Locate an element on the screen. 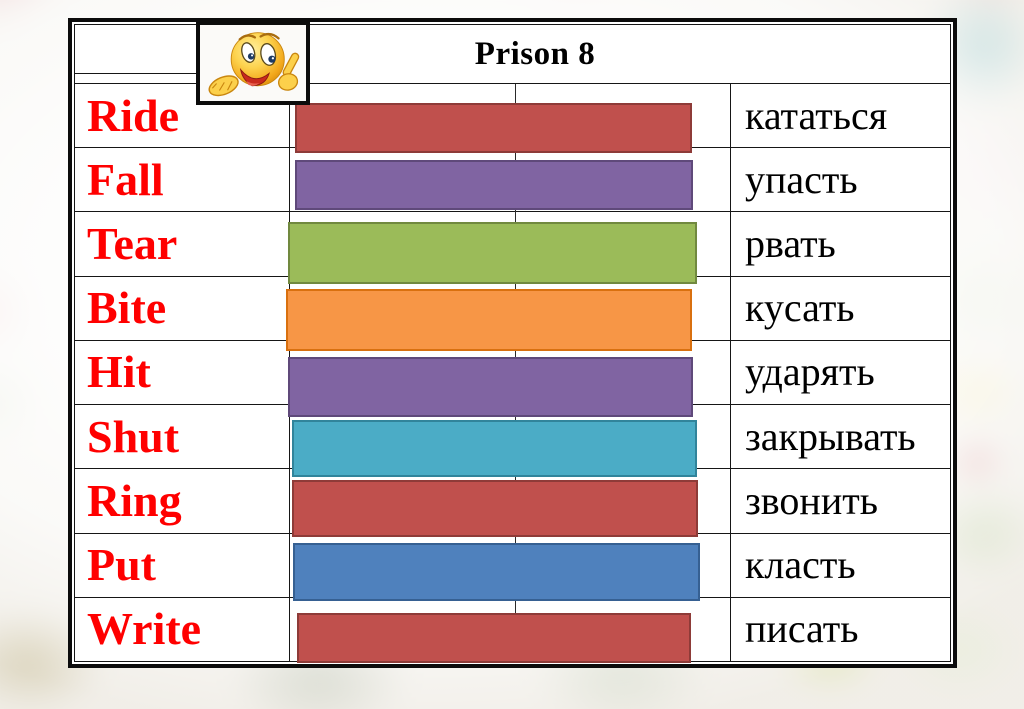 The height and width of the screenshot is (709, 1024). table-row: Hit ударять is located at coordinates (512, 373).